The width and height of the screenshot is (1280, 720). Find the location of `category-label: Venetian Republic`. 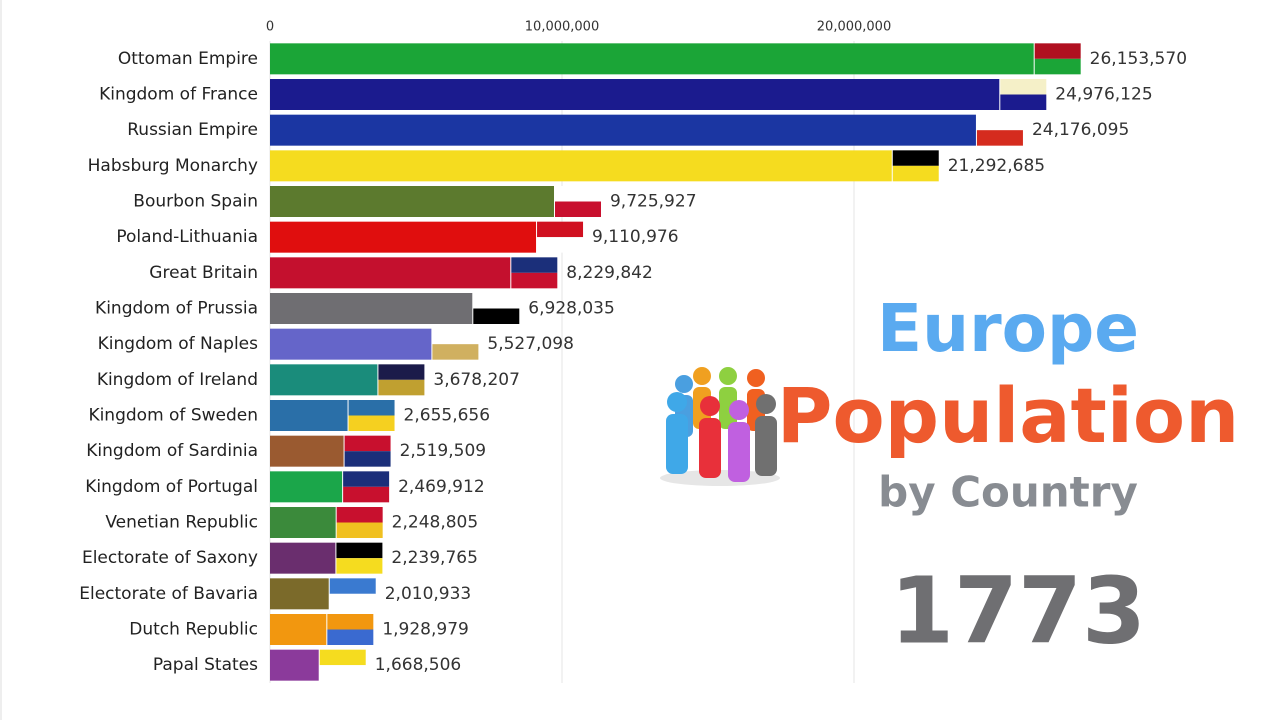

category-label: Venetian Republic is located at coordinates (181, 523).